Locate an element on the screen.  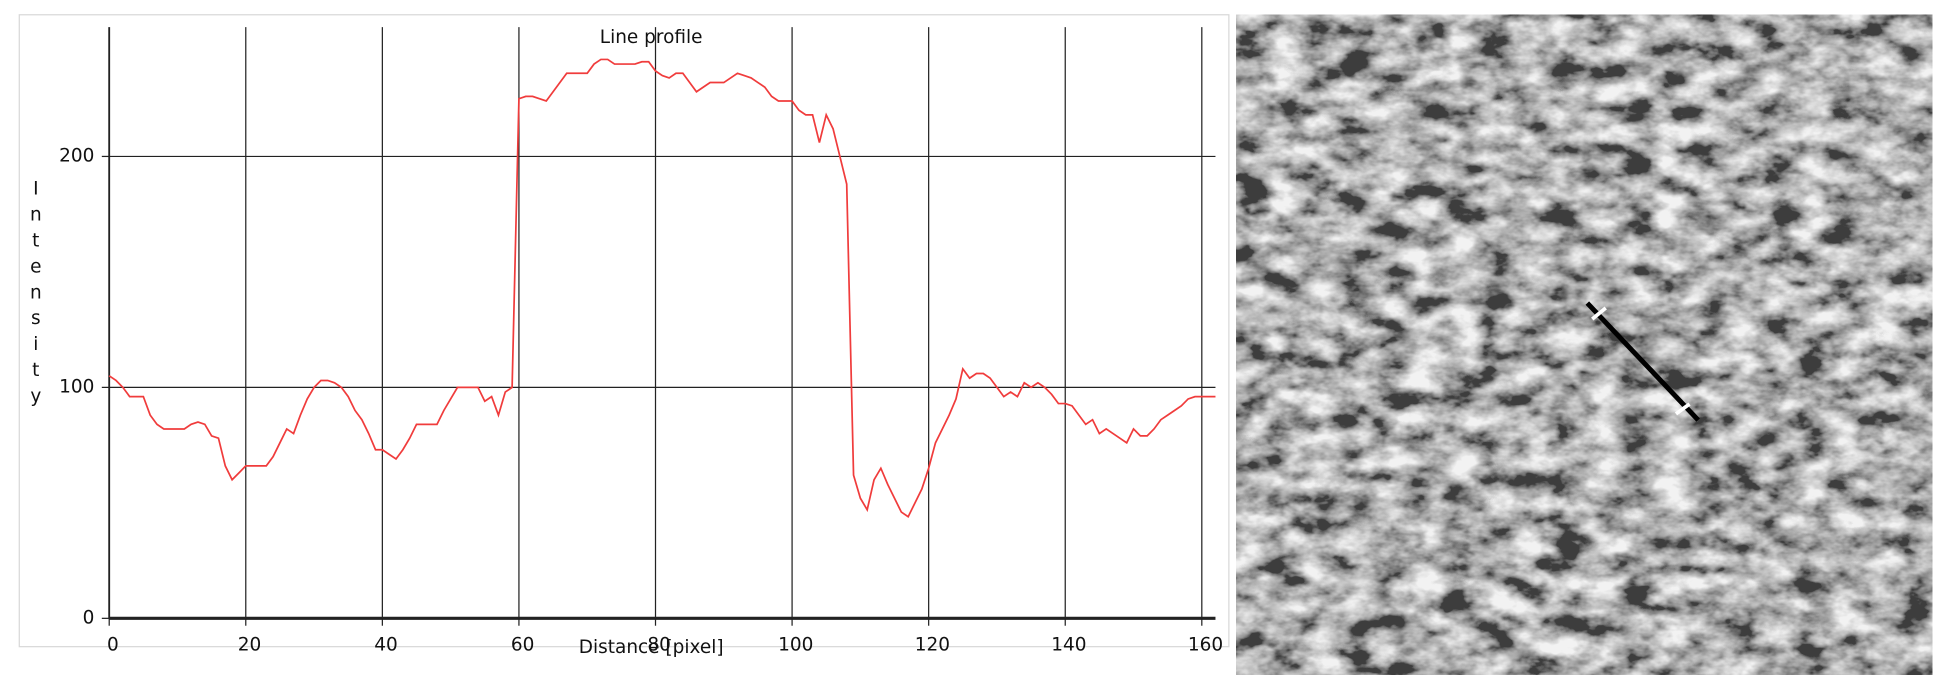
y-axis-label: Intensity is located at coordinates (35, 295).